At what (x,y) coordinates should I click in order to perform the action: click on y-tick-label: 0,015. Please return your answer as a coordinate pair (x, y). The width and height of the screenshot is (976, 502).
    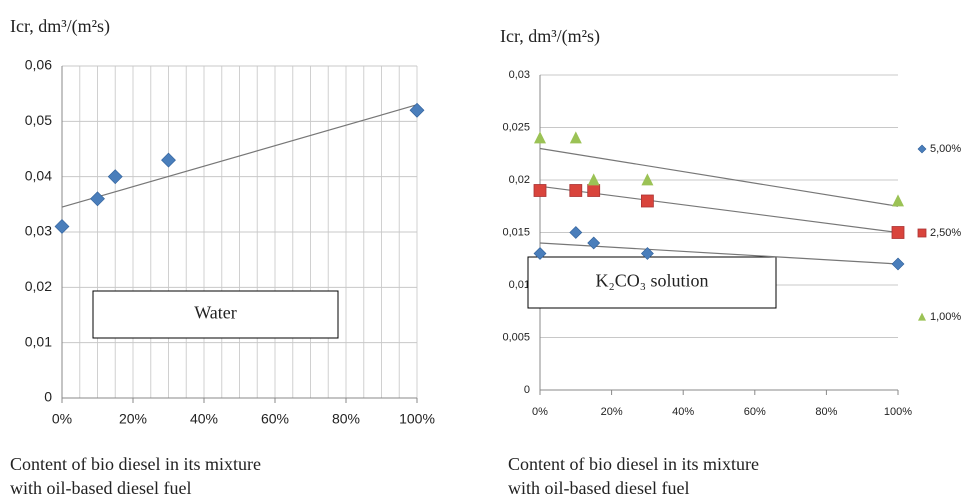
    Looking at the image, I should click on (516, 232).